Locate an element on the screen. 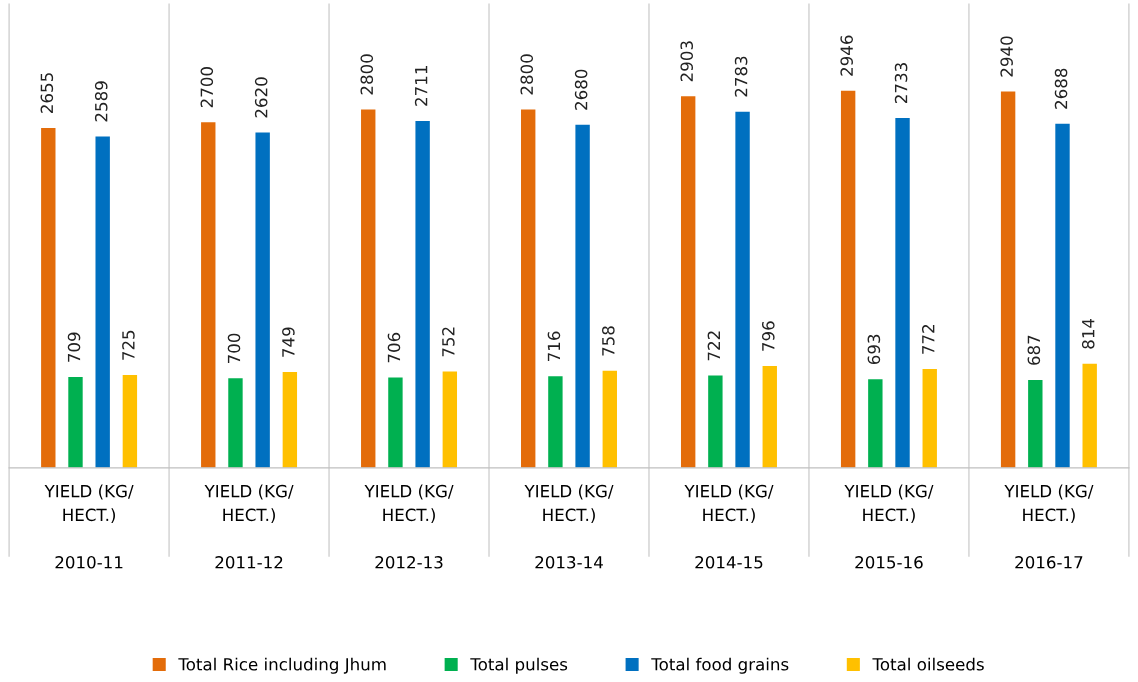 The image size is (1138, 682). data-label: 706 is located at coordinates (394, 347).